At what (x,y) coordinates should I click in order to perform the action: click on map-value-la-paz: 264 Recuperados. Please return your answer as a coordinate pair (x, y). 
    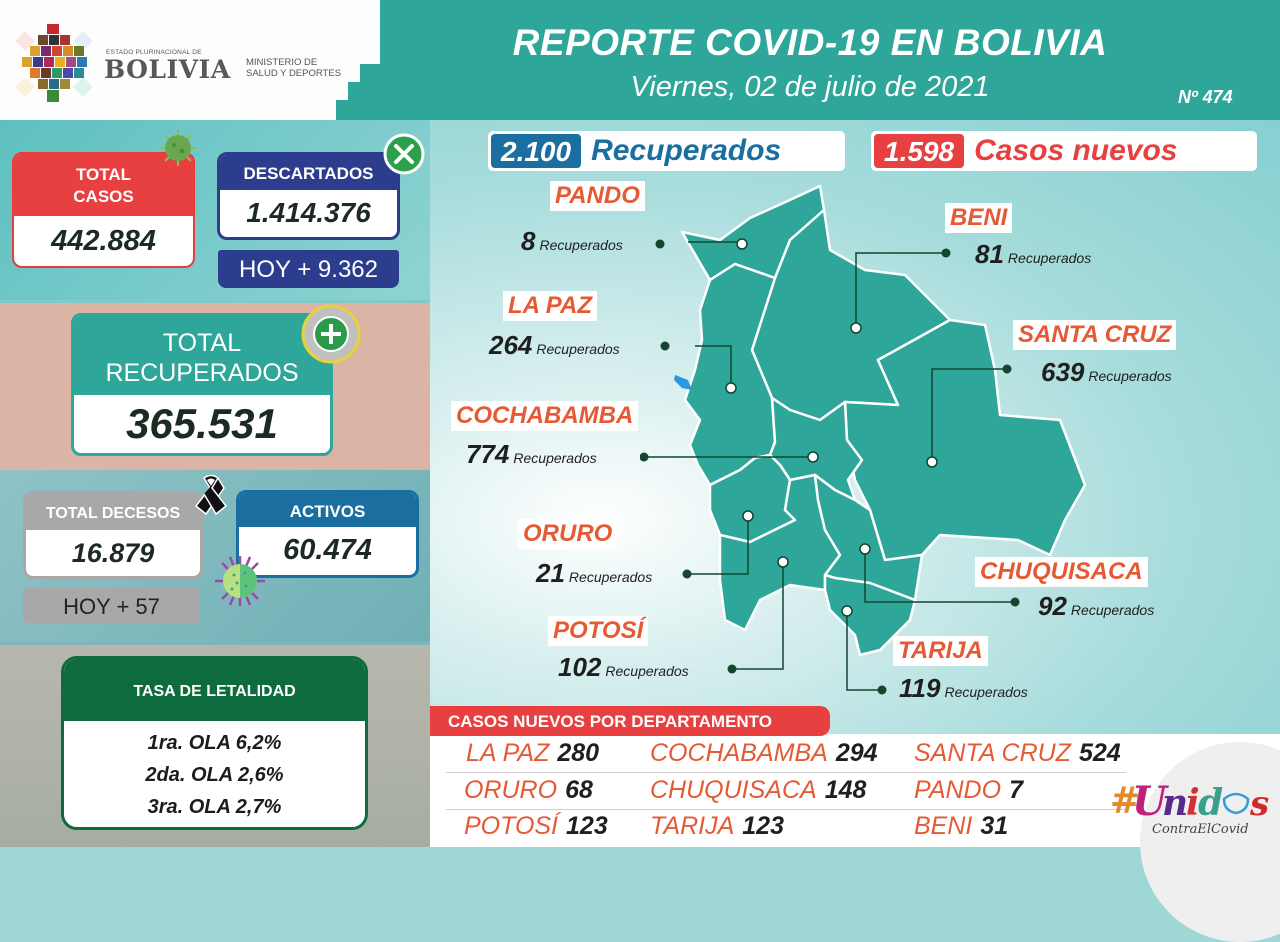
    Looking at the image, I should click on (554, 345).